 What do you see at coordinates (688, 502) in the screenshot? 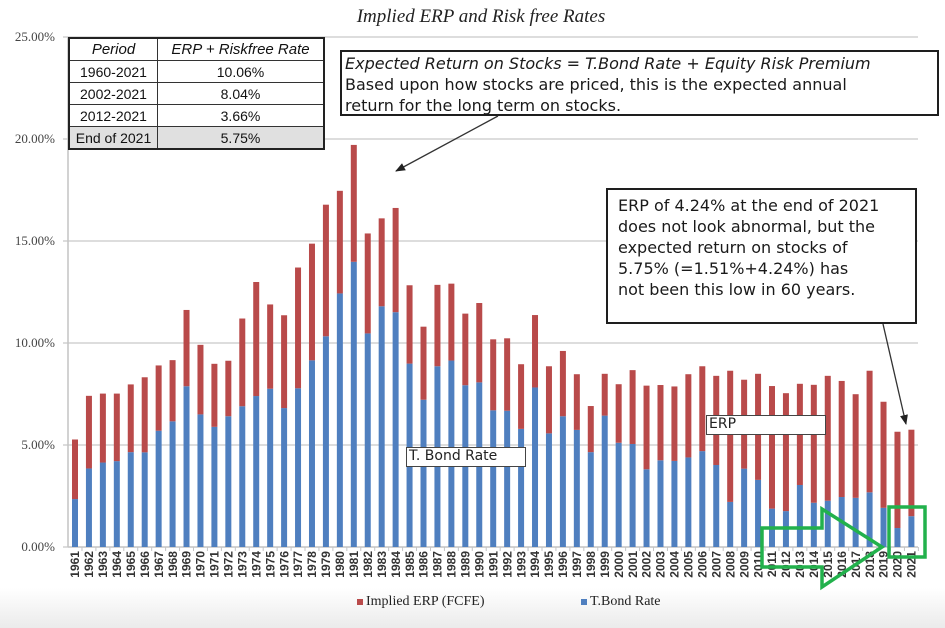
I see `bar-tbond-2005` at bounding box center [688, 502].